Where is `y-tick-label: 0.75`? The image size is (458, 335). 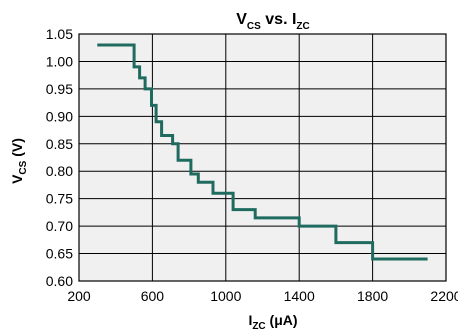 y-tick-label: 0.75 is located at coordinates (59, 199).